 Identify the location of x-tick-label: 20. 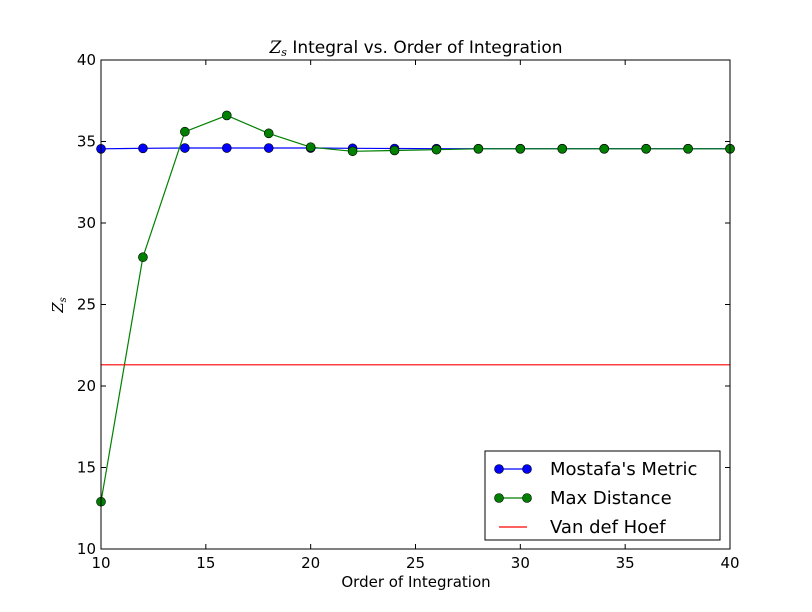
(310, 563).